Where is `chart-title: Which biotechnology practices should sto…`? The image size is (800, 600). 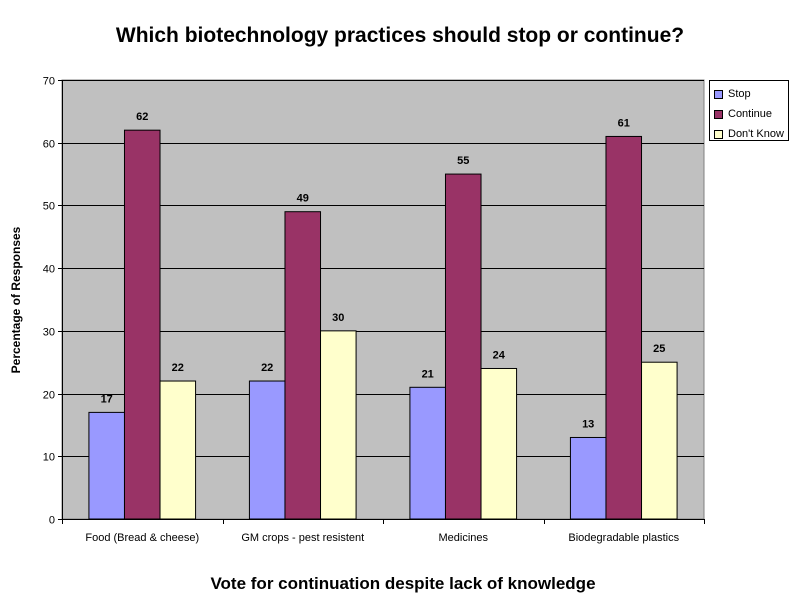 chart-title: Which biotechnology practices should sto… is located at coordinates (400, 35).